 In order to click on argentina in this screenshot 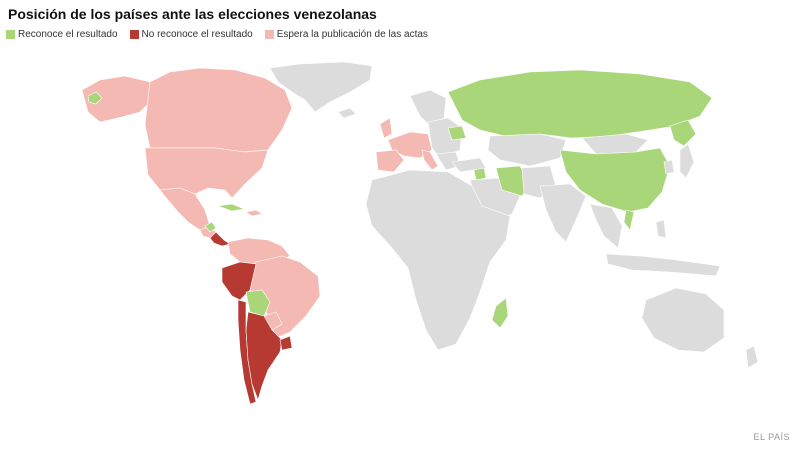, I will do `click(264, 356)`.